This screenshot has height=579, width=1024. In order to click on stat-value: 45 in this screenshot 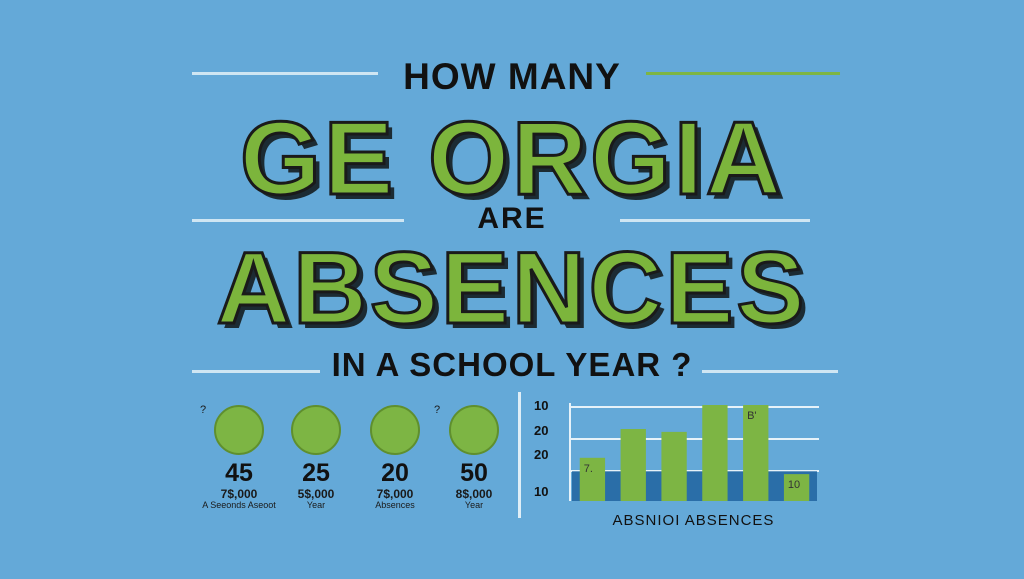, I will do `click(239, 473)`.